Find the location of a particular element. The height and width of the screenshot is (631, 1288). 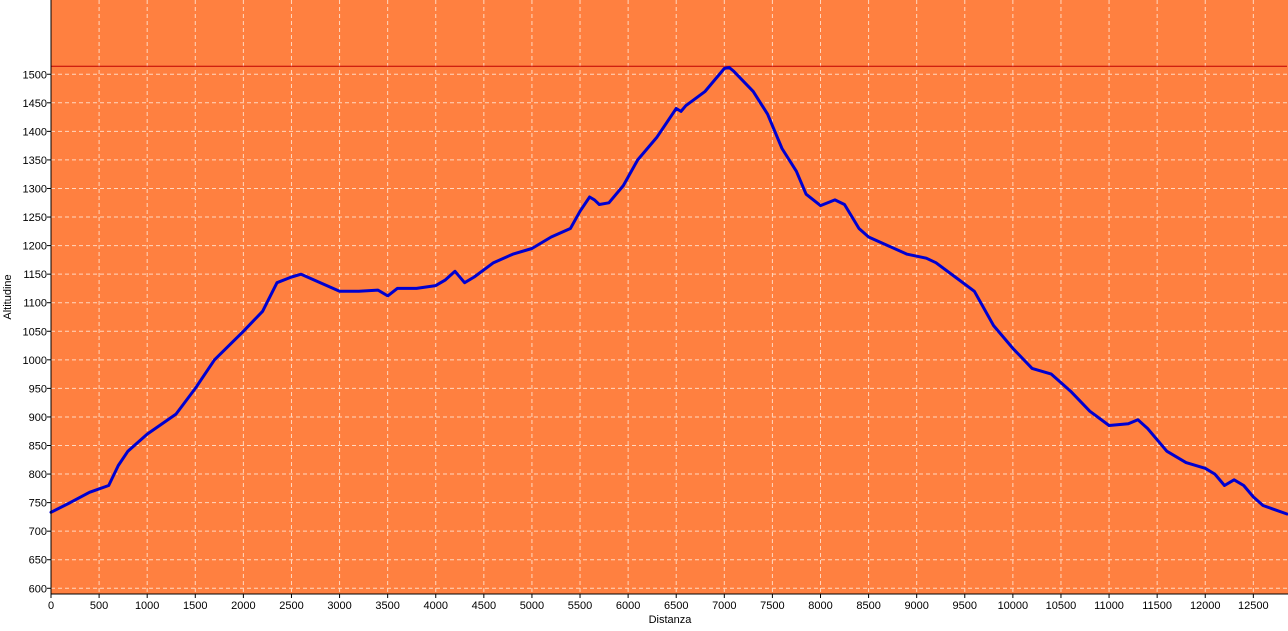

x-tick-label: 3000 is located at coordinates (339, 606).